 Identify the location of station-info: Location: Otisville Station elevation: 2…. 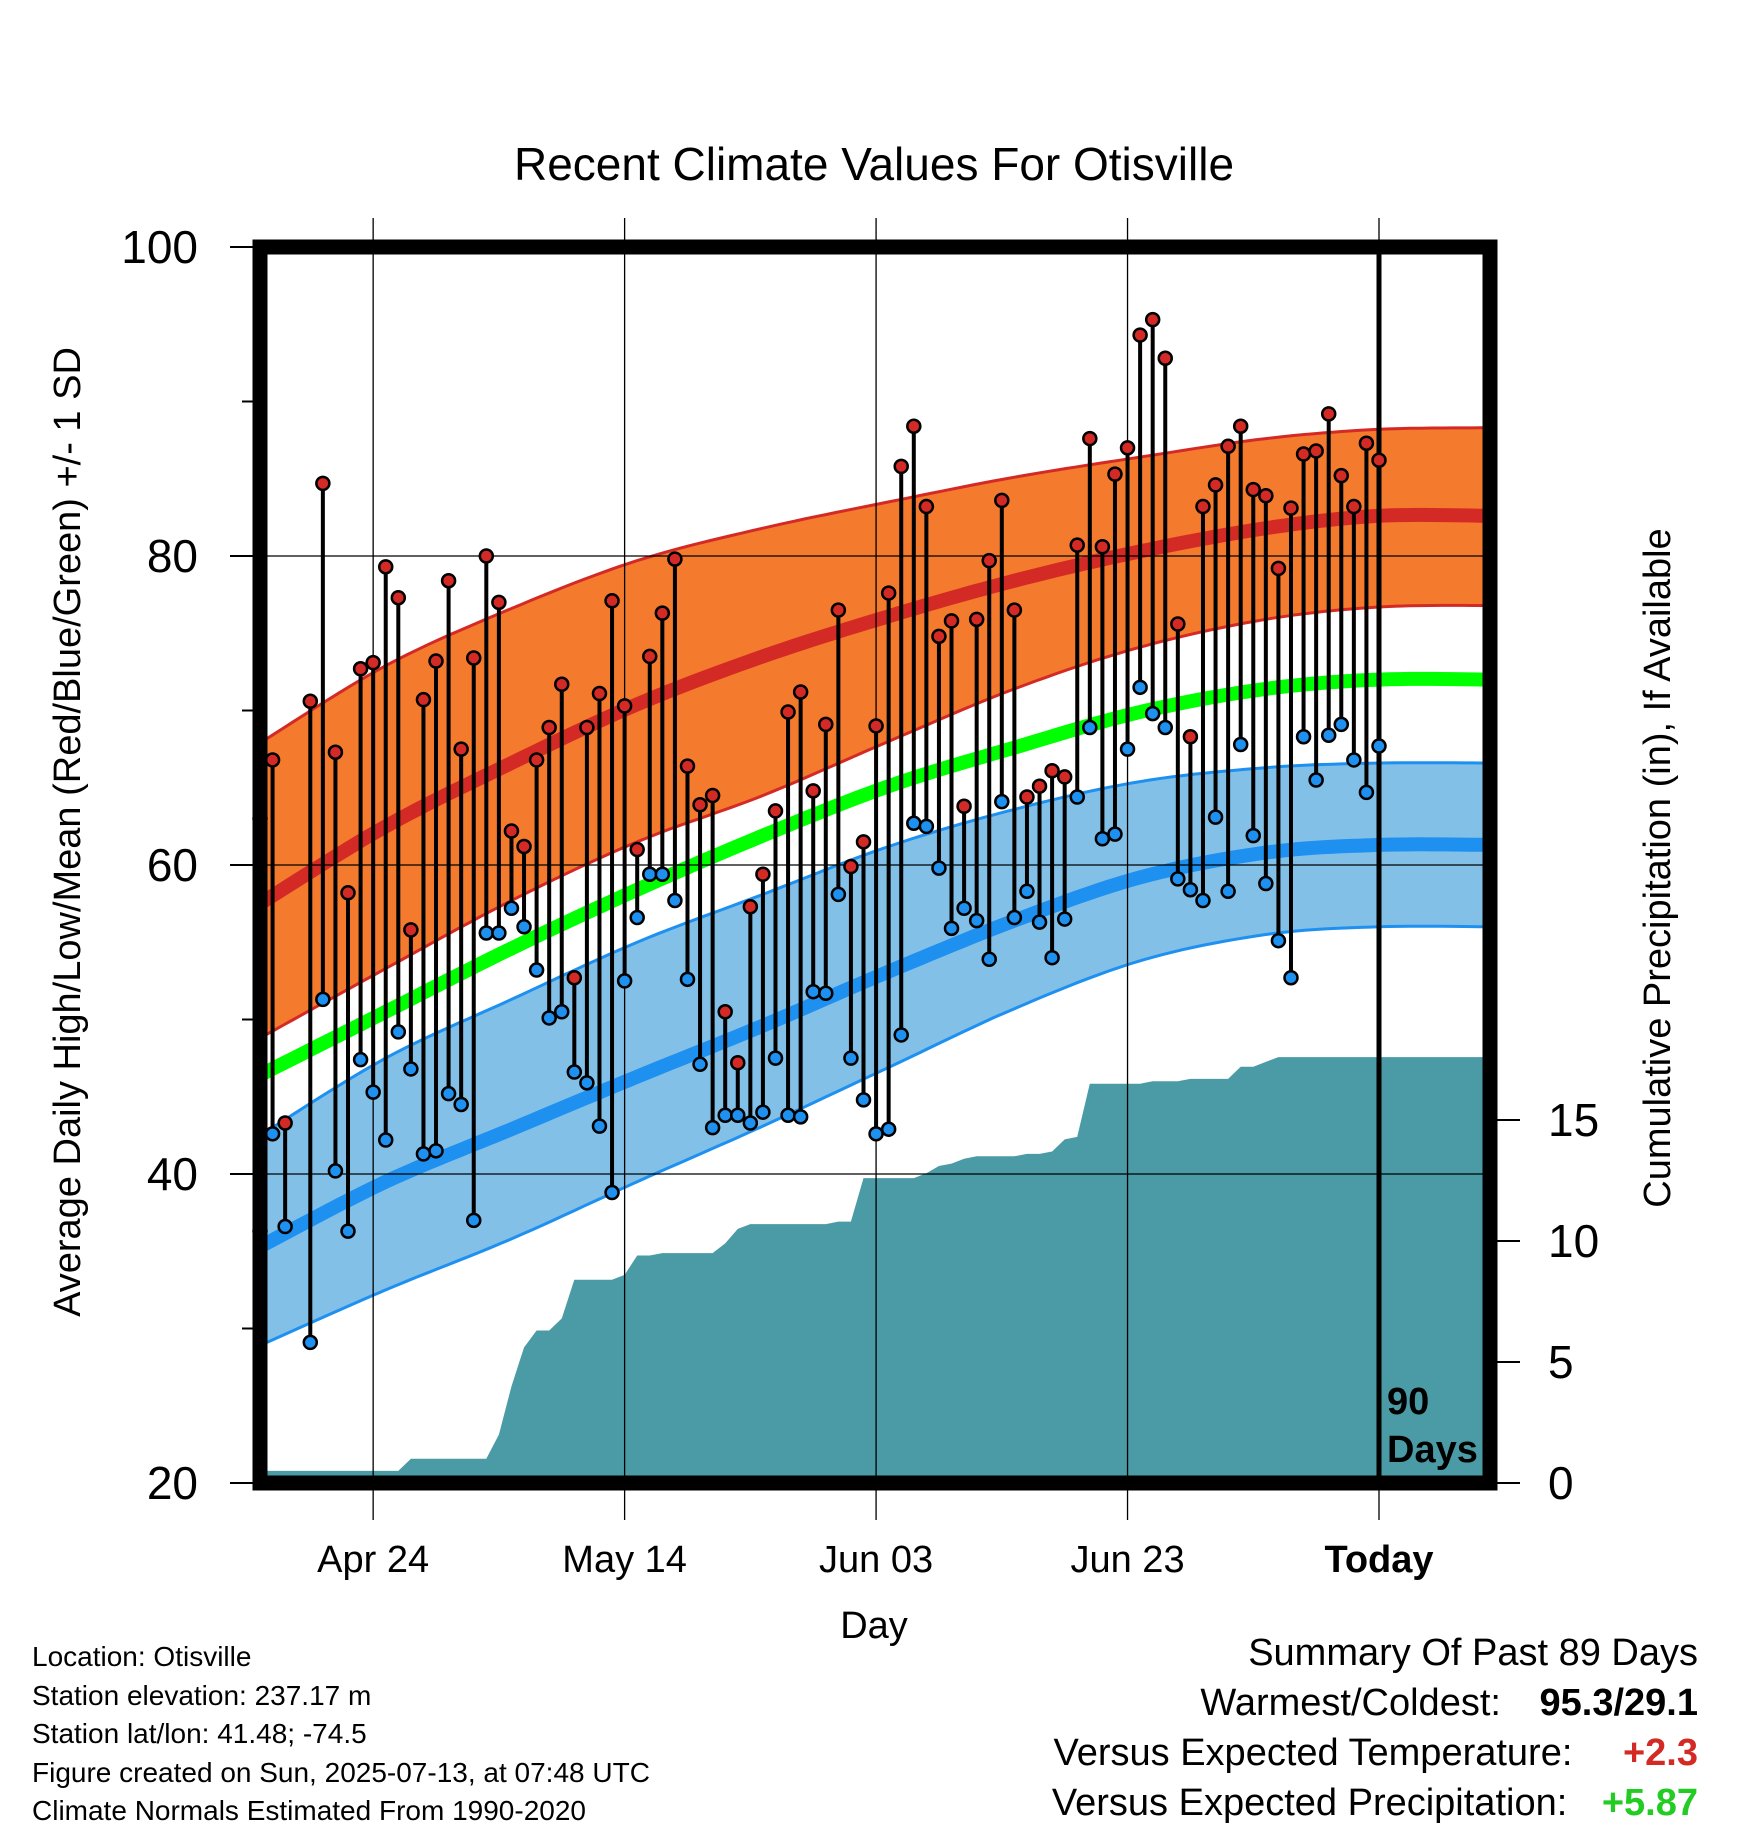
(341, 1734).